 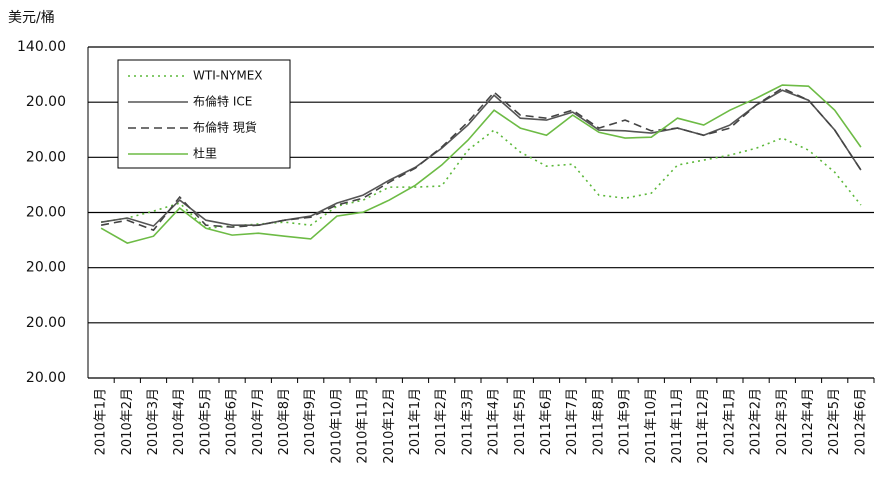 I want to click on x-tick-label: 2010年10月, so click(x=336, y=426).